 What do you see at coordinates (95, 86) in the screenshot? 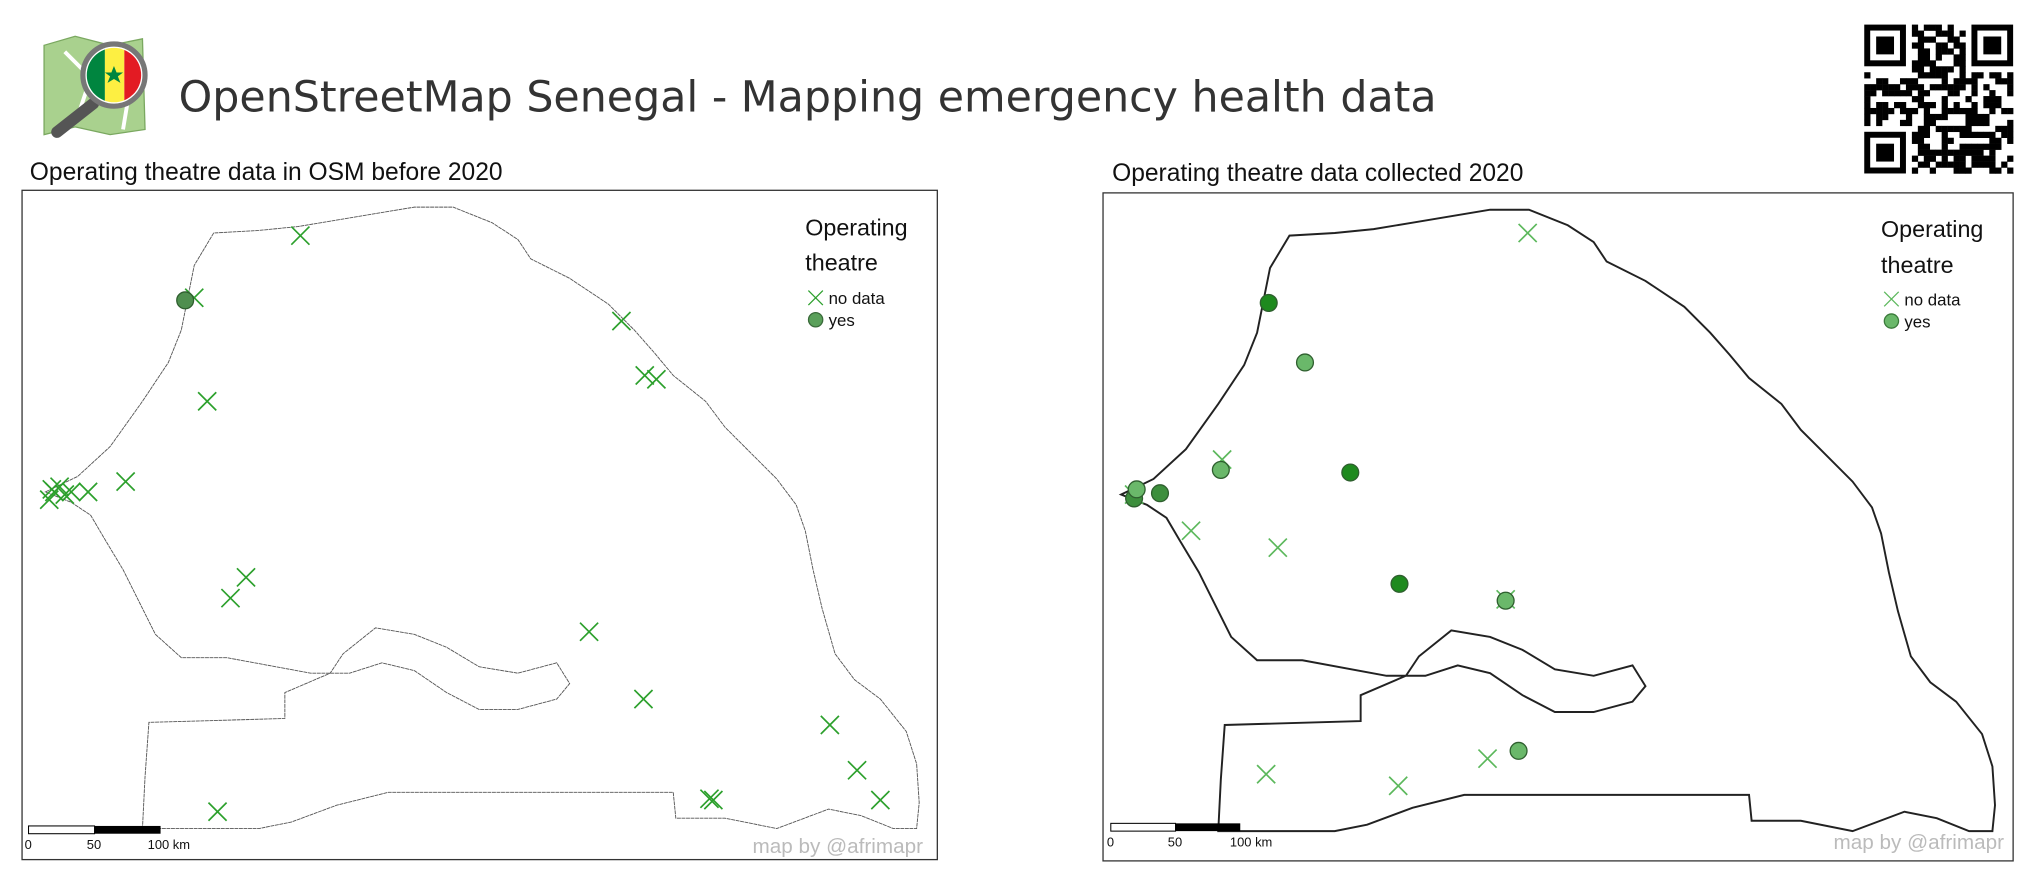
I see `osm-logo` at bounding box center [95, 86].